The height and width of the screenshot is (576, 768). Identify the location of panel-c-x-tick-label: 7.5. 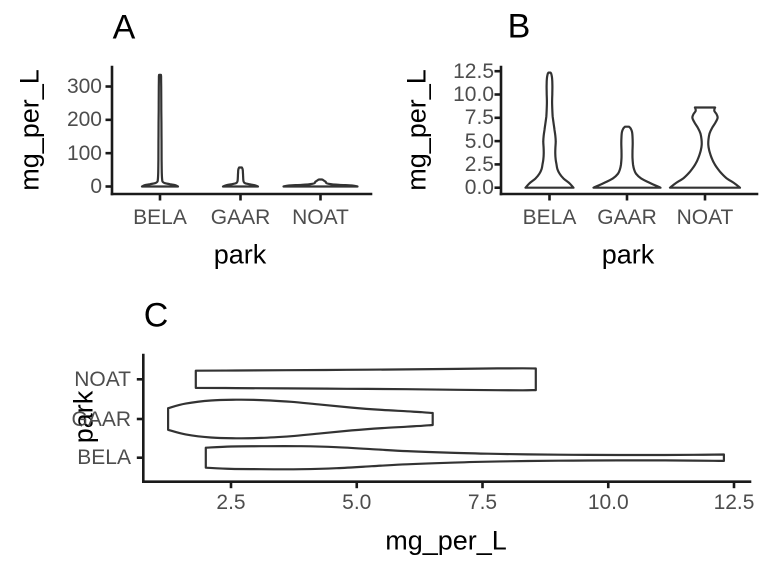
(482, 502).